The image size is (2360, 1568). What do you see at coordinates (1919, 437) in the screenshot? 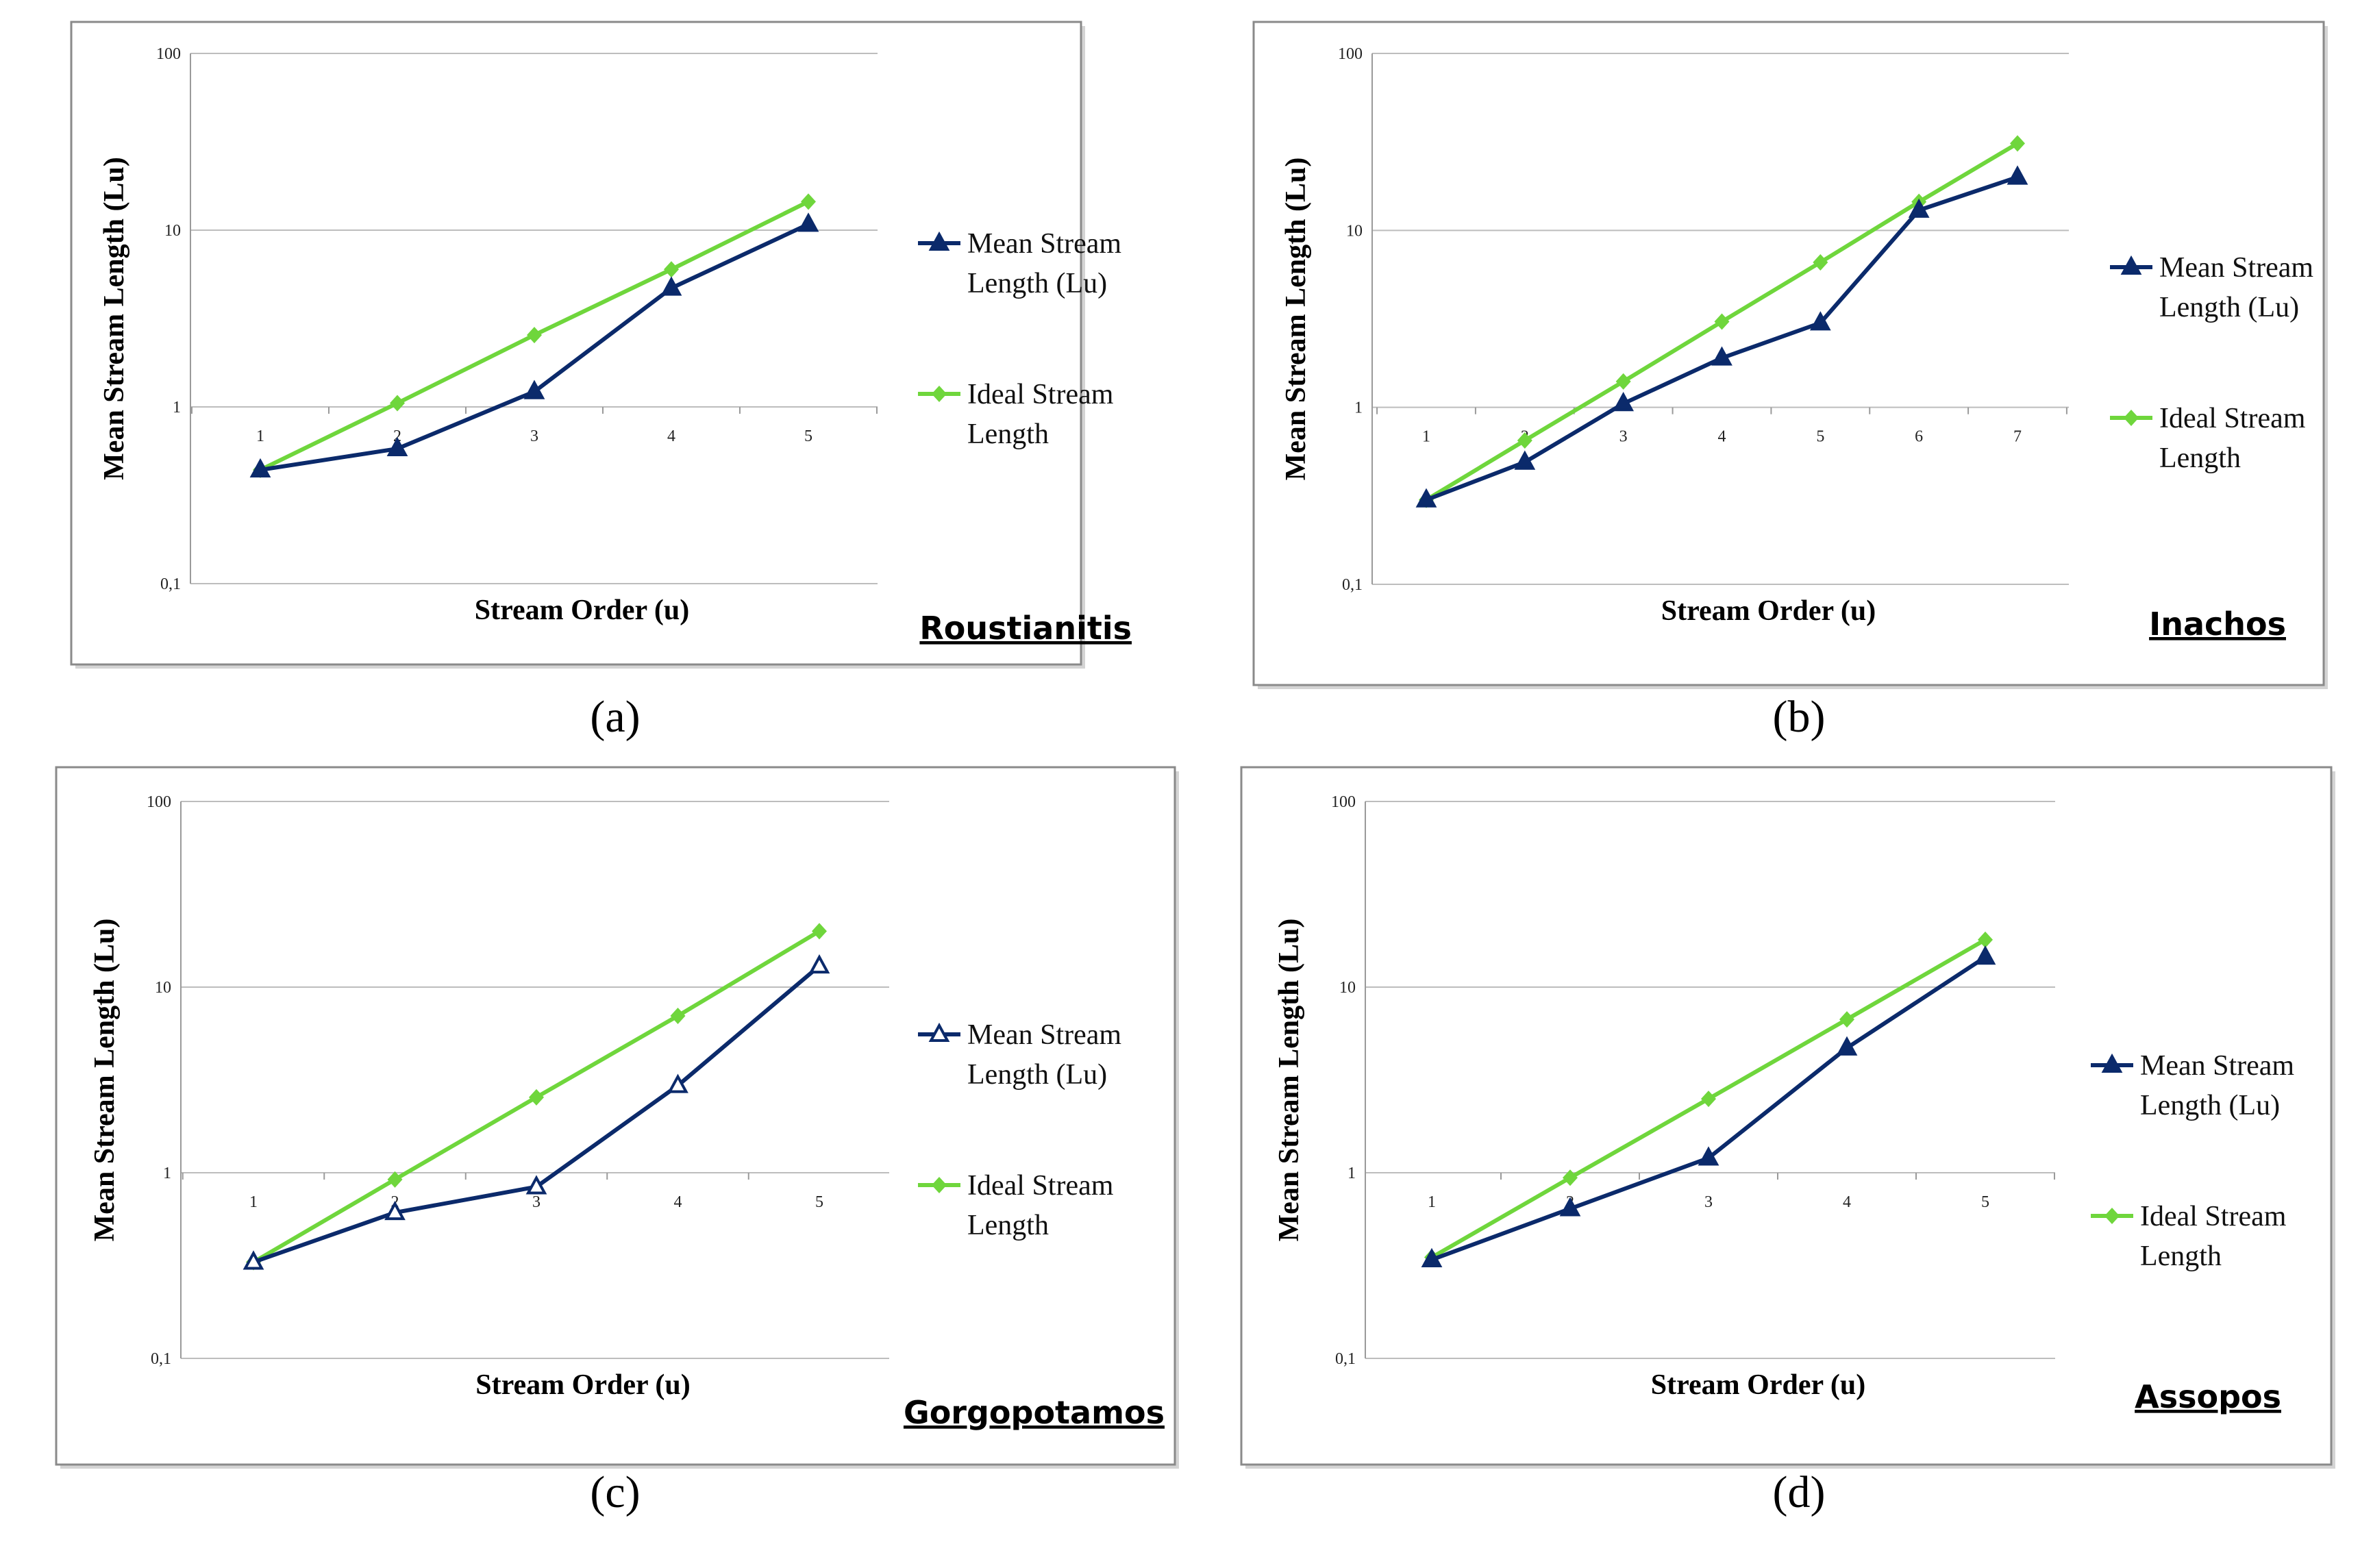
I see `x-tick-label: 6` at bounding box center [1919, 437].